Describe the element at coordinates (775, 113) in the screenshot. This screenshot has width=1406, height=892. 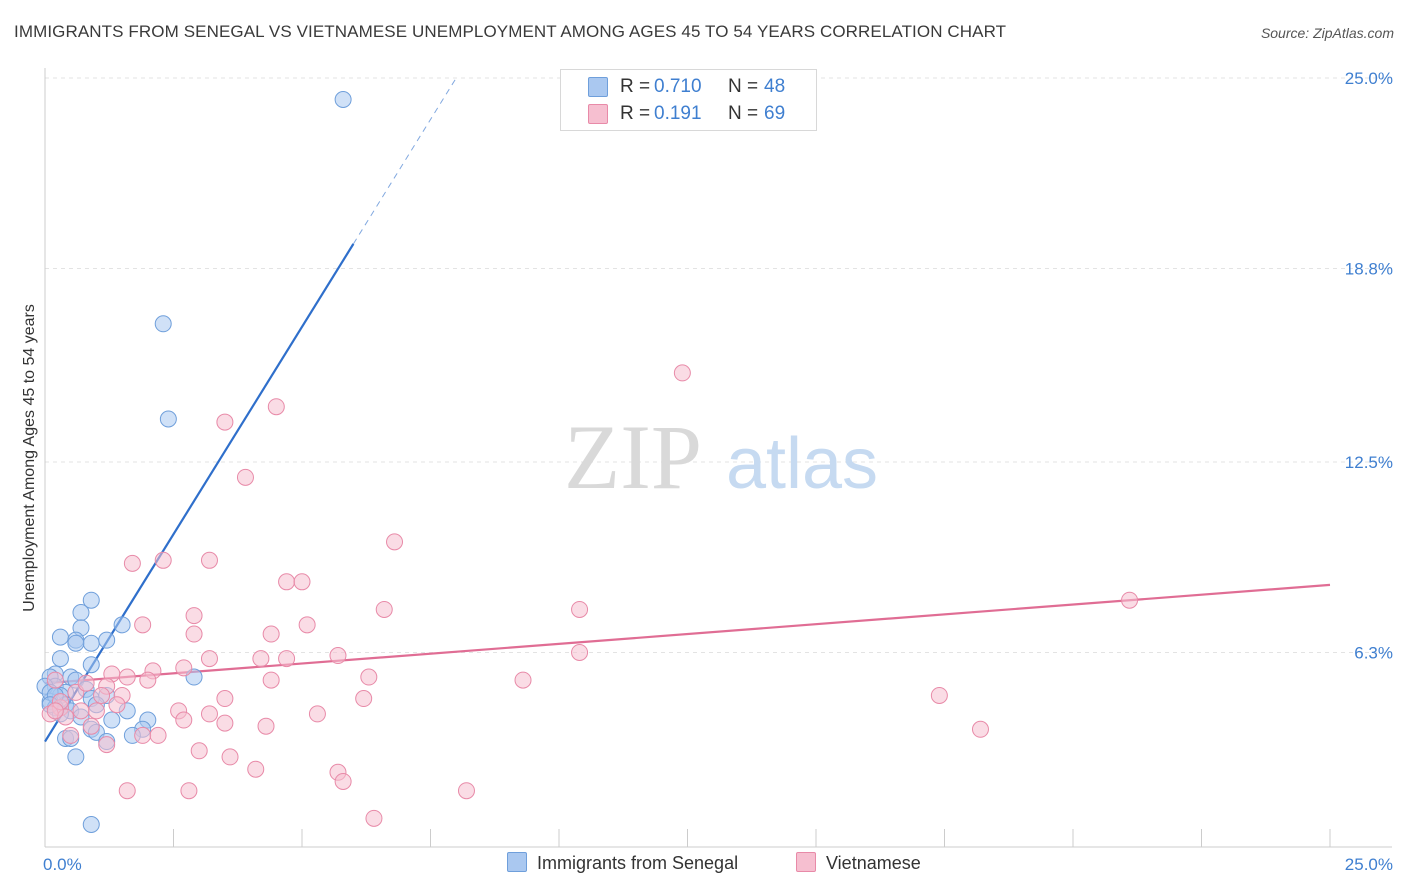
I see `legend-n-value: 69` at that location.